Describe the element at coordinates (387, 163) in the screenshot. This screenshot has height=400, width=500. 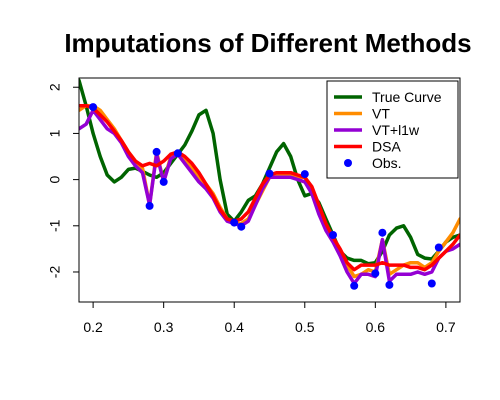
I see `legend-label-obs: Obs.` at that location.